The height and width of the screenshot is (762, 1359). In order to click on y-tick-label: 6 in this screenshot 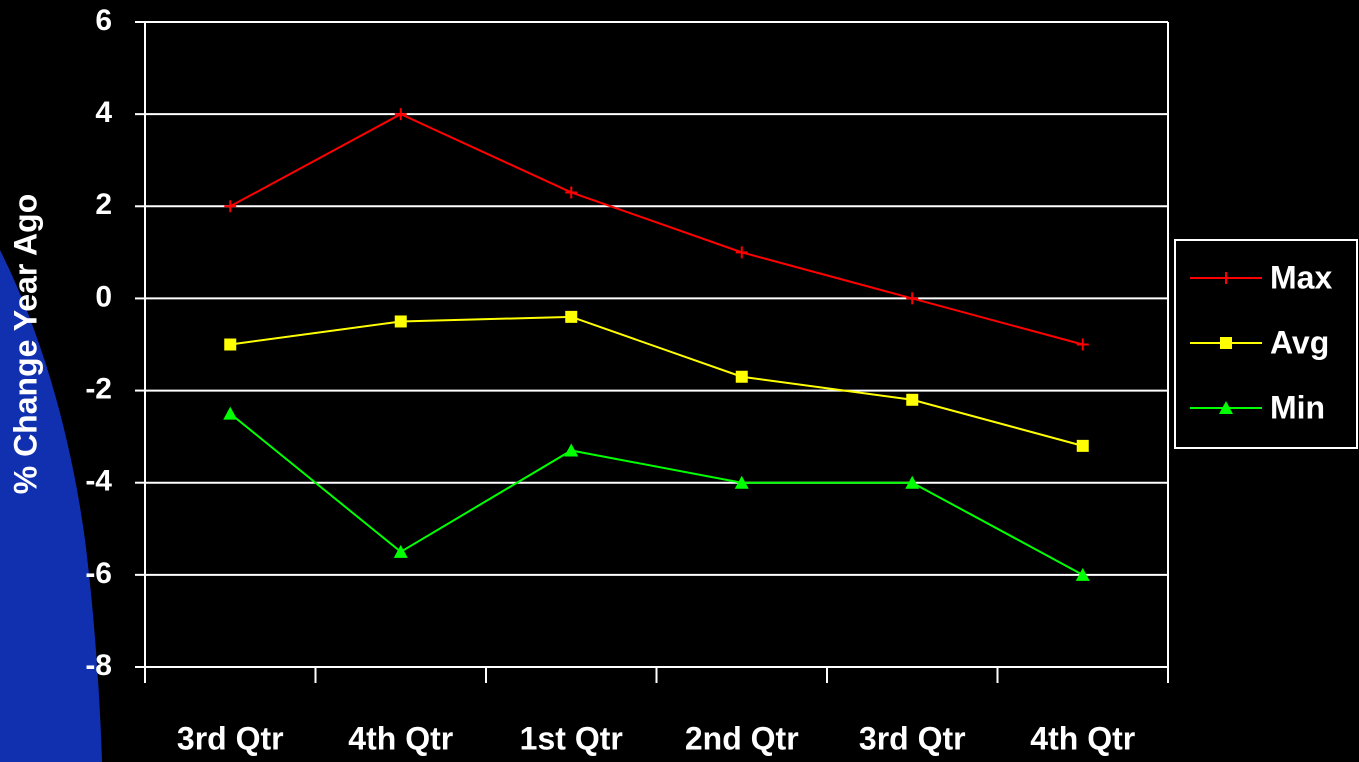, I will do `click(103, 20)`.